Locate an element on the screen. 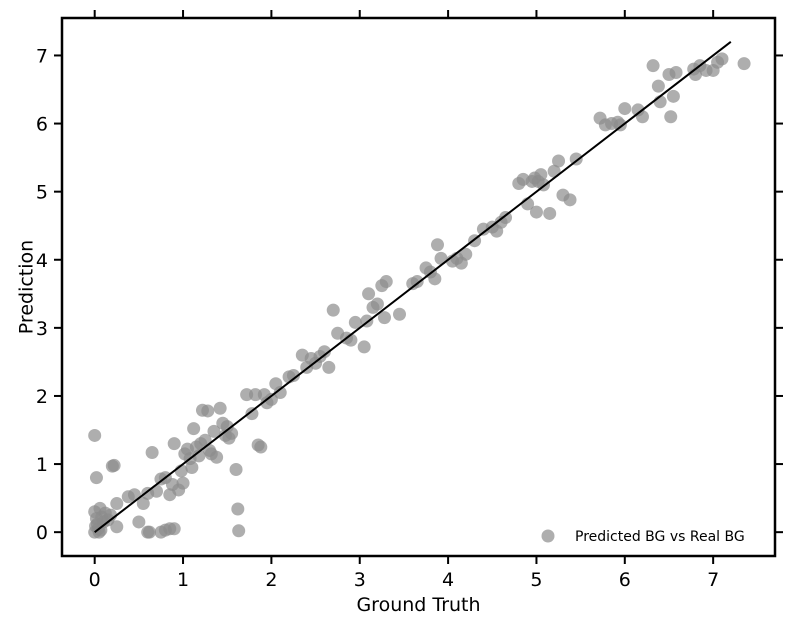  y-axis-label: Prediction is located at coordinates (27, 287).